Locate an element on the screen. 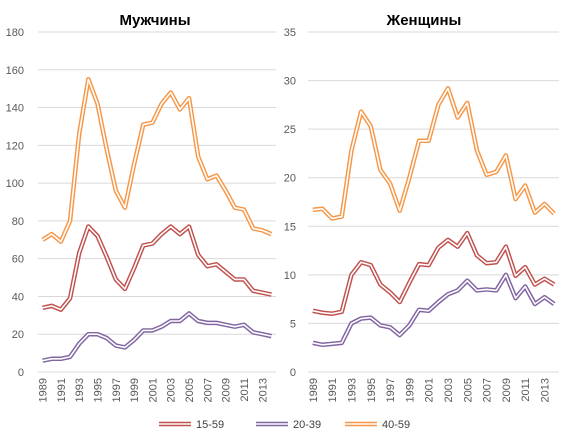 The height and width of the screenshot is (437, 563). y-tick-label-men: 60 is located at coordinates (18, 260).